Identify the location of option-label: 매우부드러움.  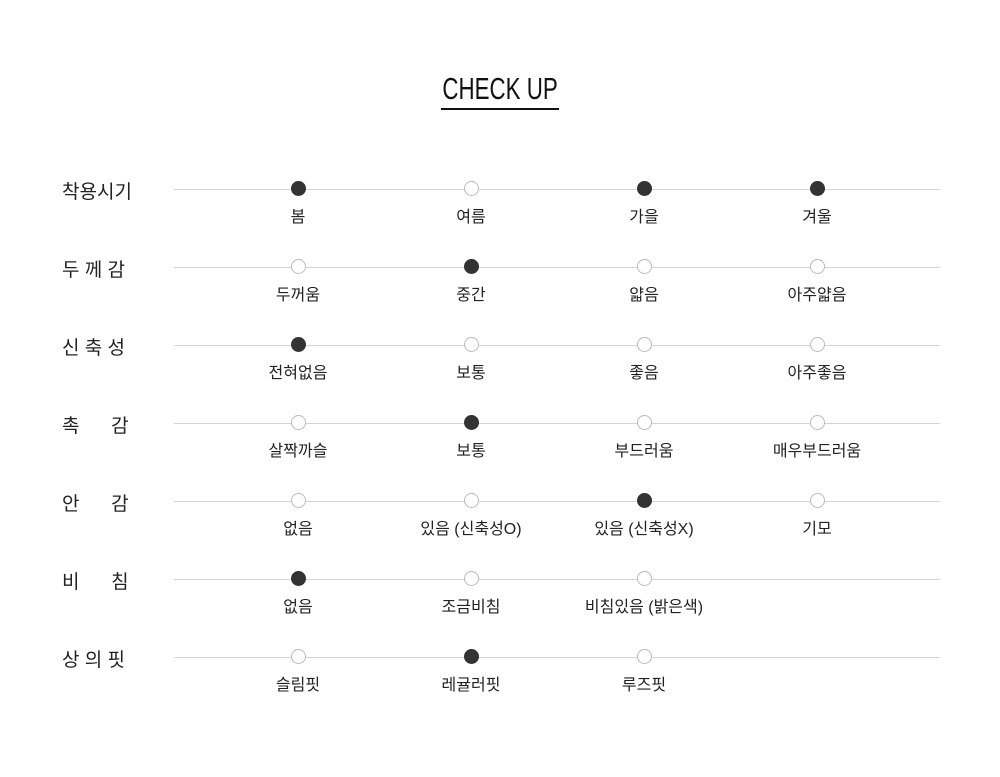
(817, 451).